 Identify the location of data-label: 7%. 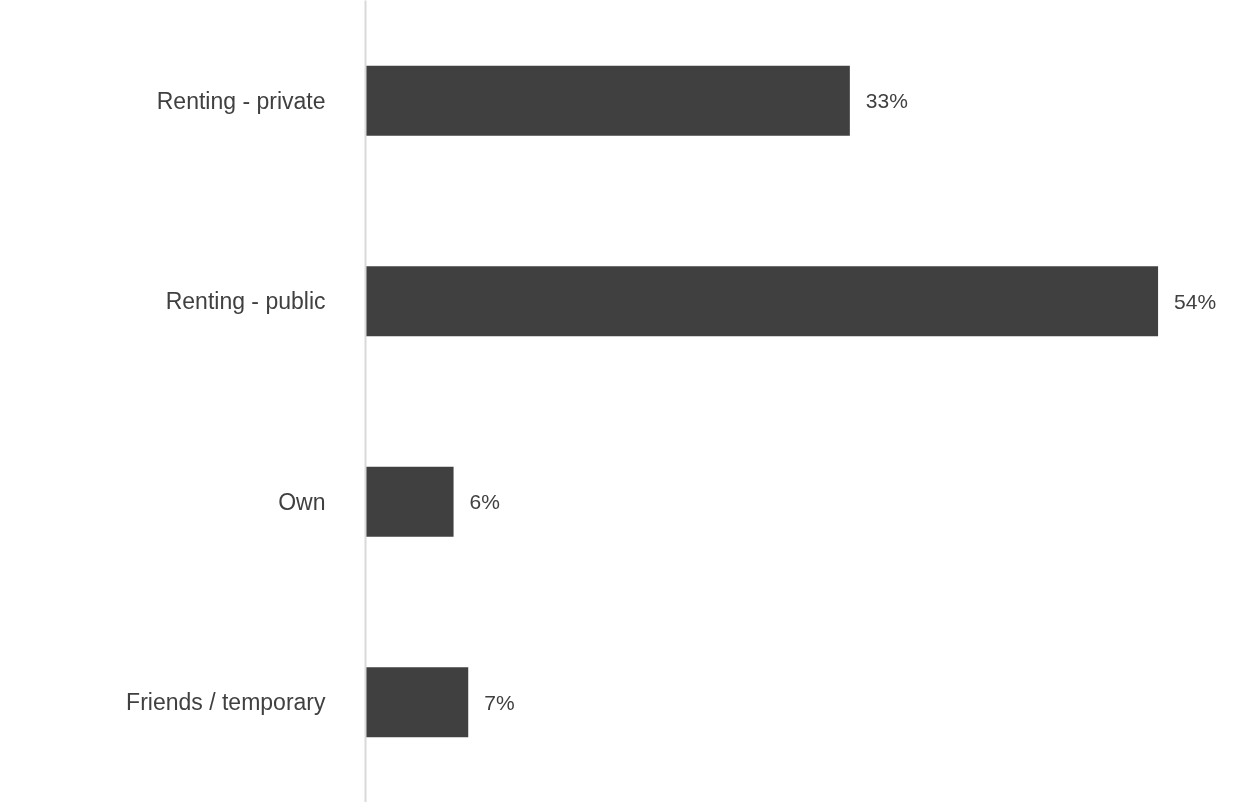
(499, 702).